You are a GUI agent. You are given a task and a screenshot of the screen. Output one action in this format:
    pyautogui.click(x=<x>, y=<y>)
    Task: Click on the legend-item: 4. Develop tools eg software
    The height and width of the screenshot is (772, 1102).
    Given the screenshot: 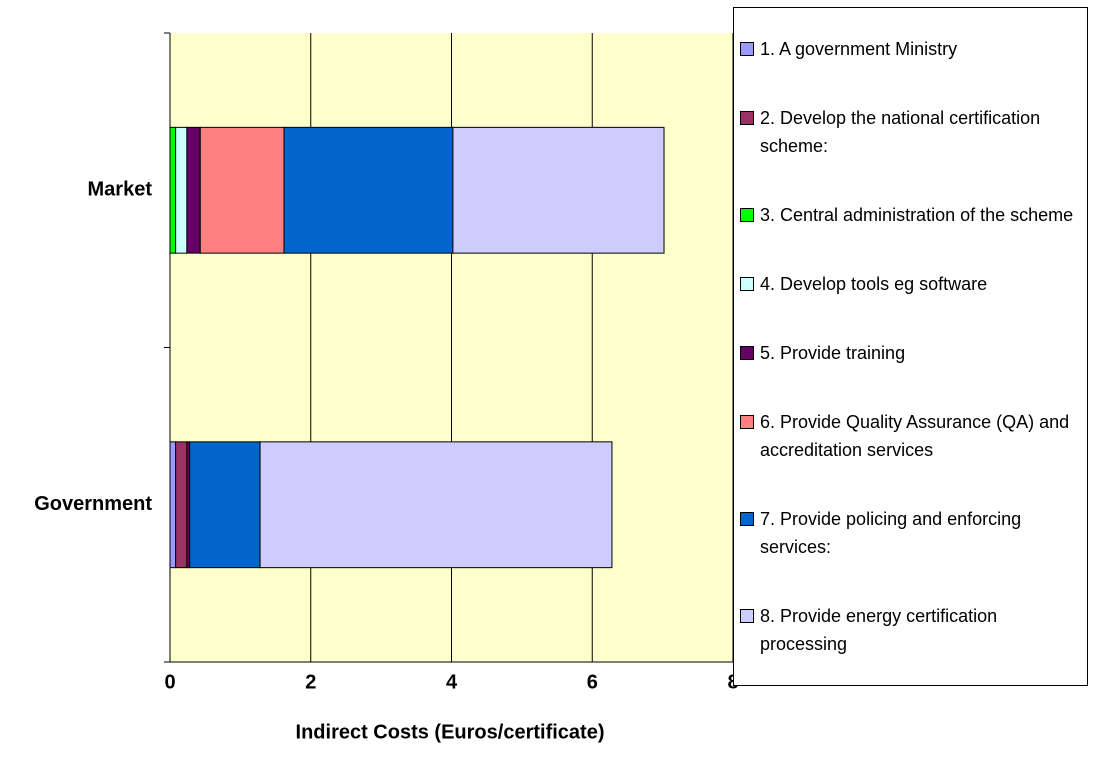 What is the action you would take?
    pyautogui.click(x=910, y=284)
    